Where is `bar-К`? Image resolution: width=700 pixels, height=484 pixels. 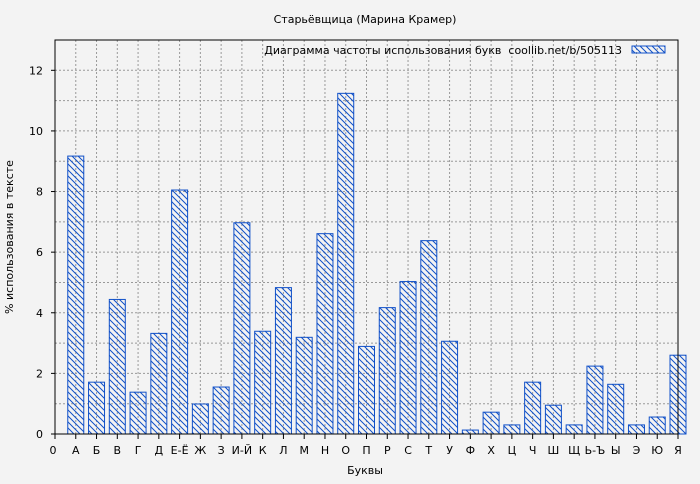
bar-К is located at coordinates (263, 382).